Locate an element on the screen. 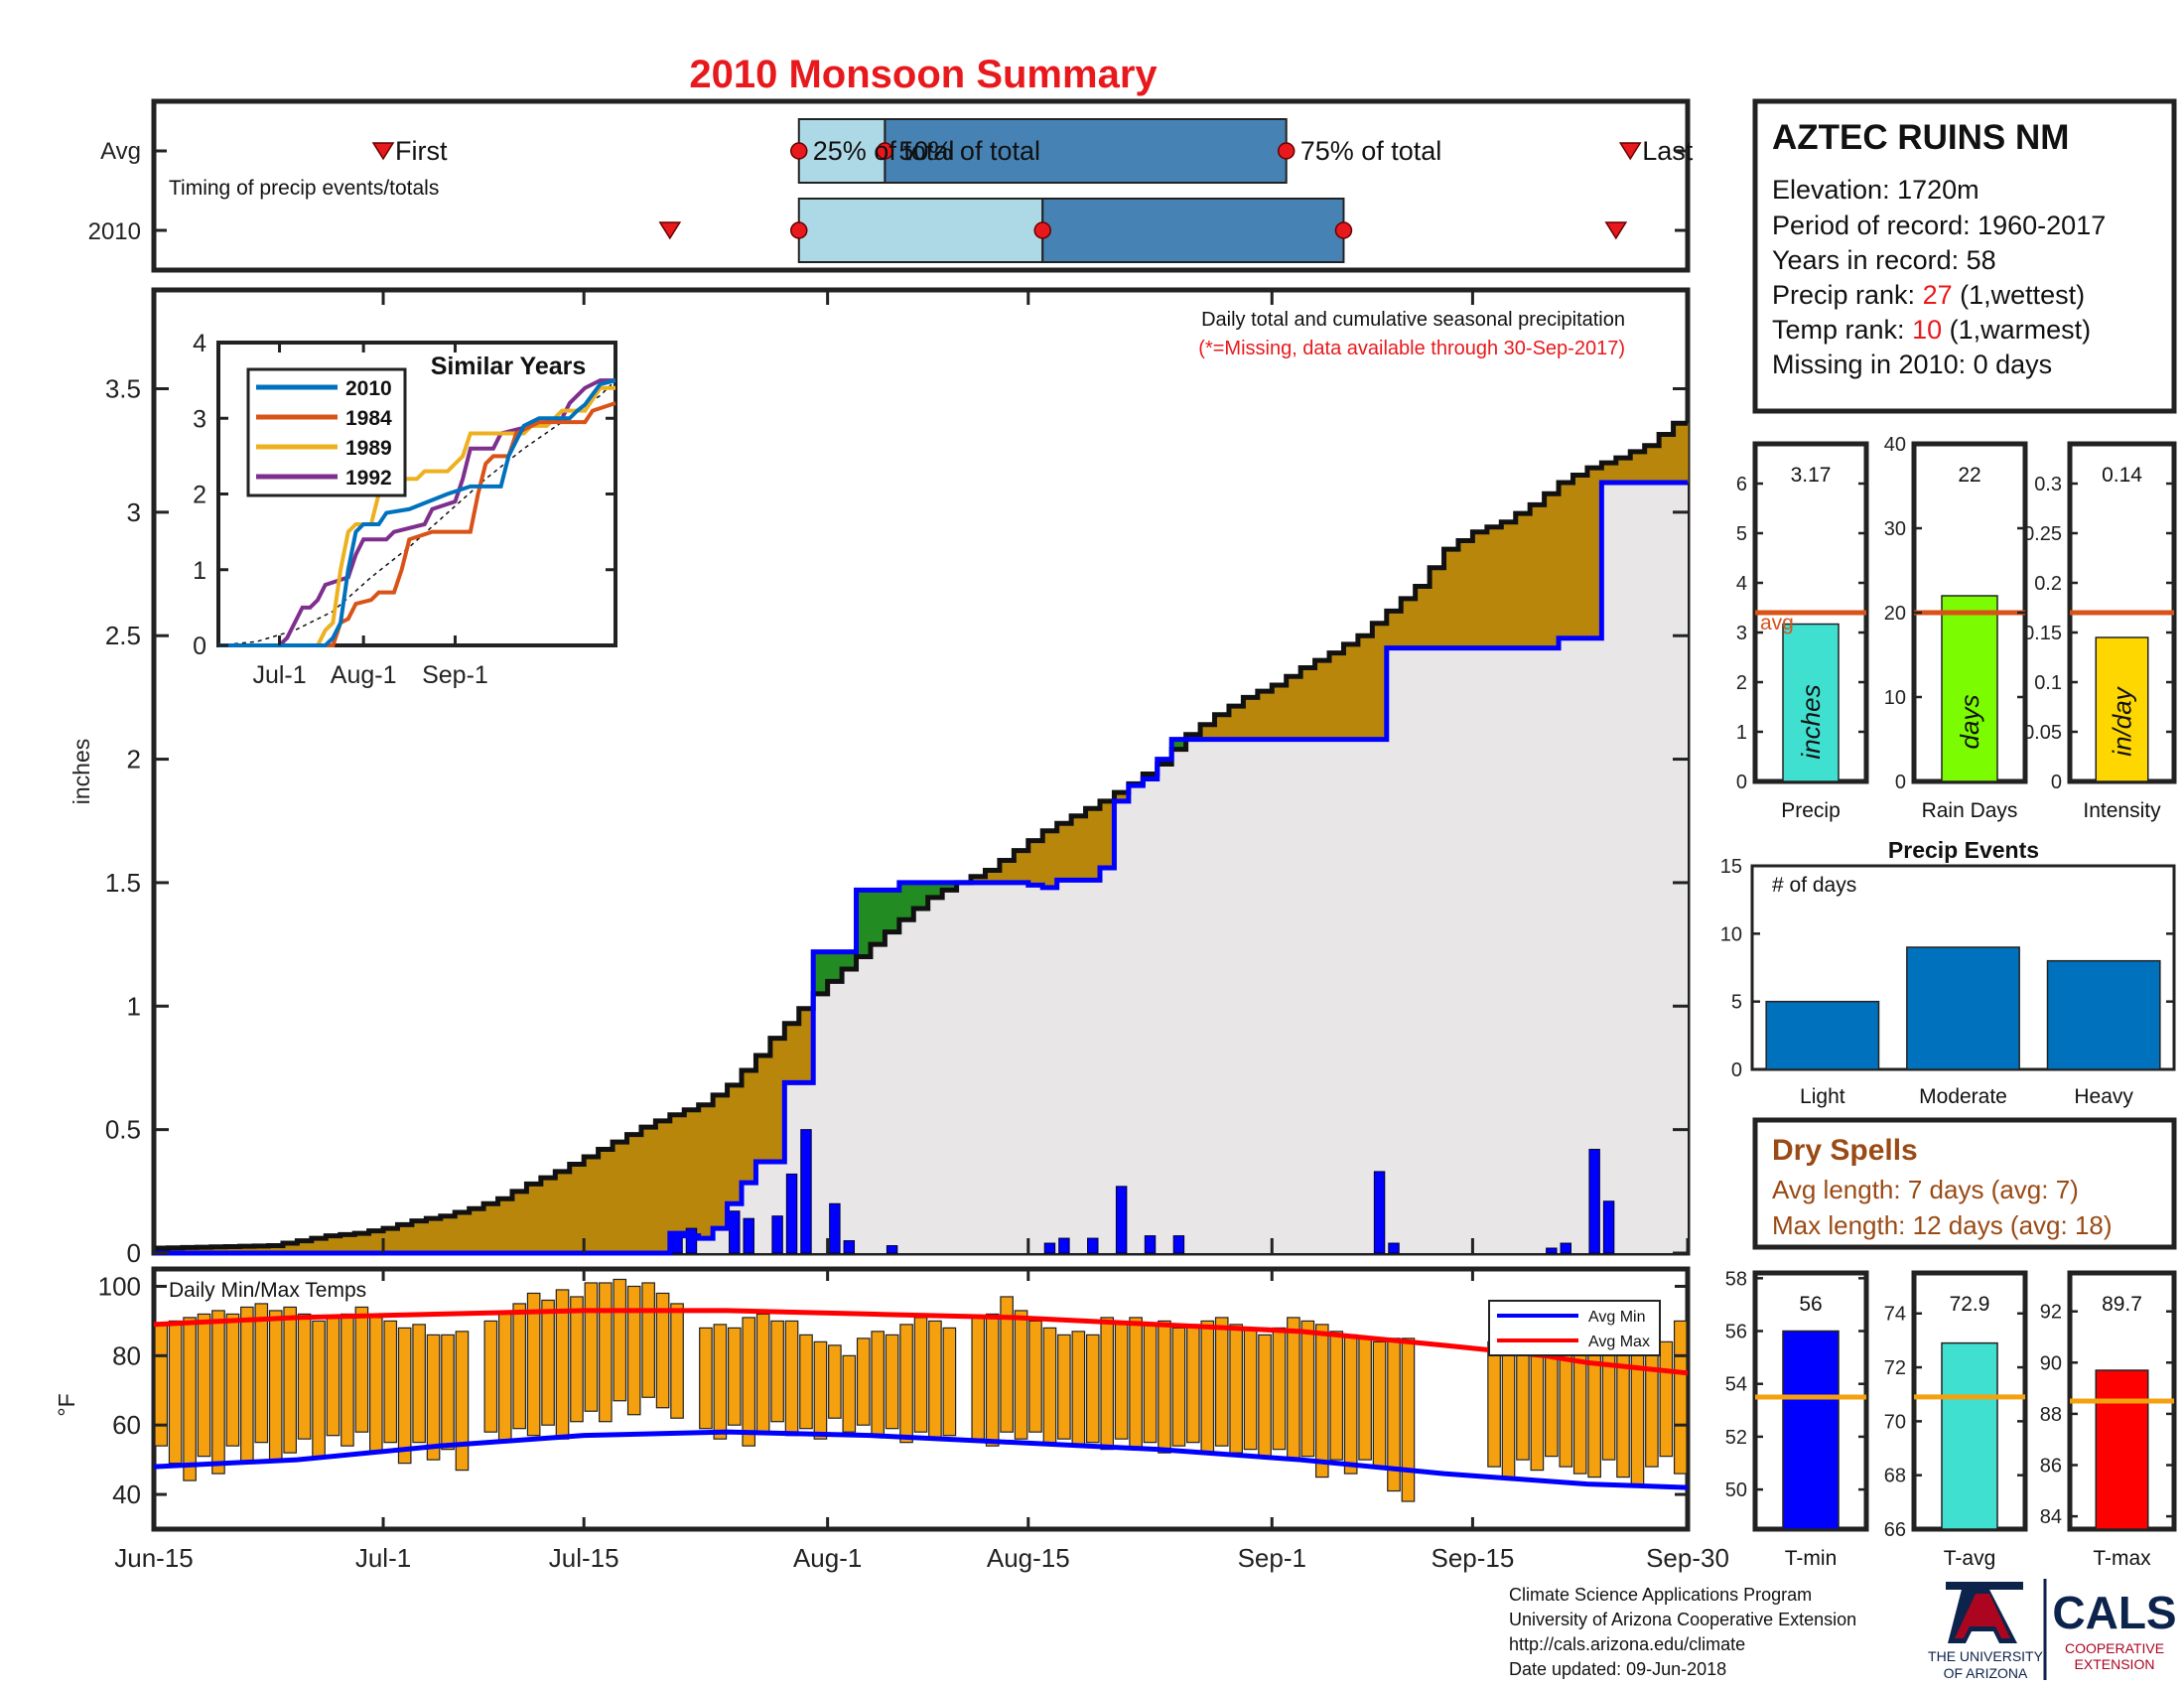  temp-ytick-label: 80 is located at coordinates (126, 1355).